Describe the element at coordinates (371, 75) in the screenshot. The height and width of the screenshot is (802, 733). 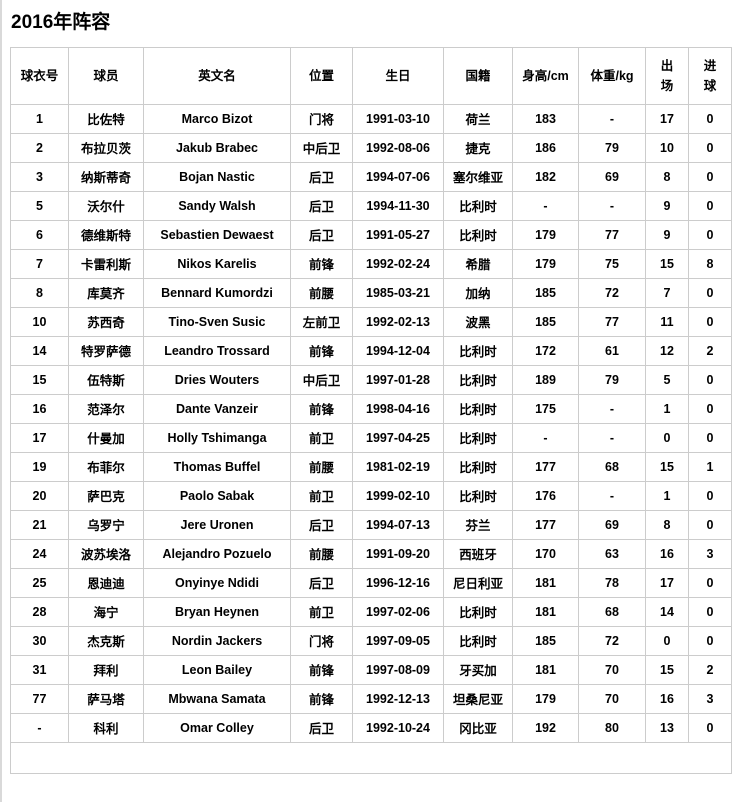
I see `header-row: 球衣号 球员 英文名 位置 生日 国籍 身高/cm 体重/kg 出 场进 球` at that location.